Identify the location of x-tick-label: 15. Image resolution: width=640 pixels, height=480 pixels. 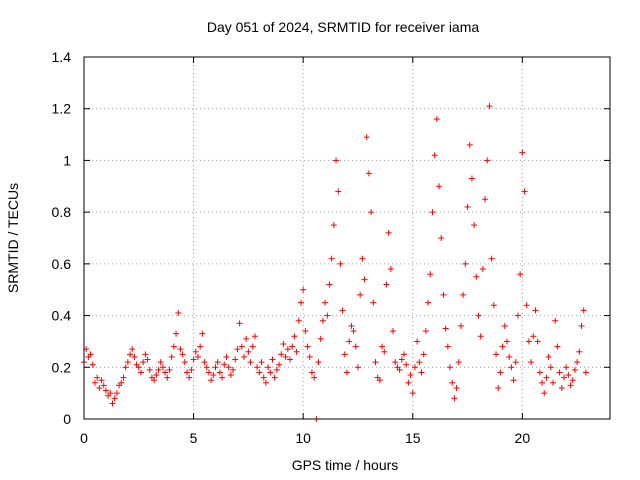
(413, 438).